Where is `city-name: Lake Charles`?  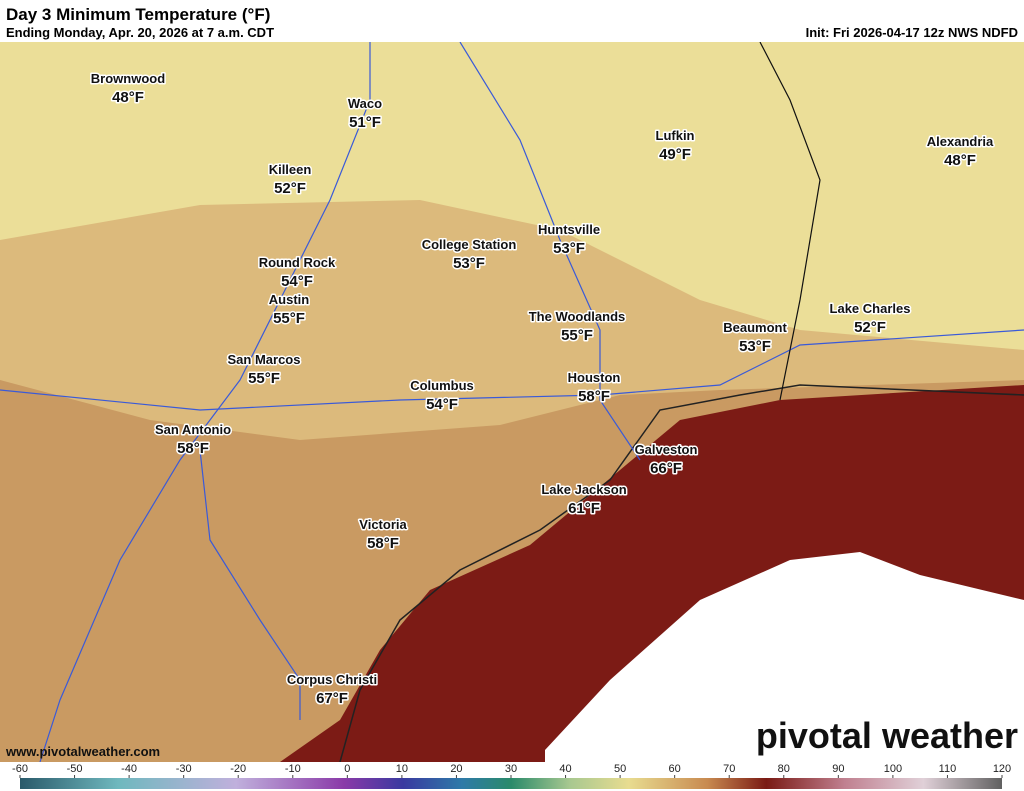 city-name: Lake Charles is located at coordinates (870, 308).